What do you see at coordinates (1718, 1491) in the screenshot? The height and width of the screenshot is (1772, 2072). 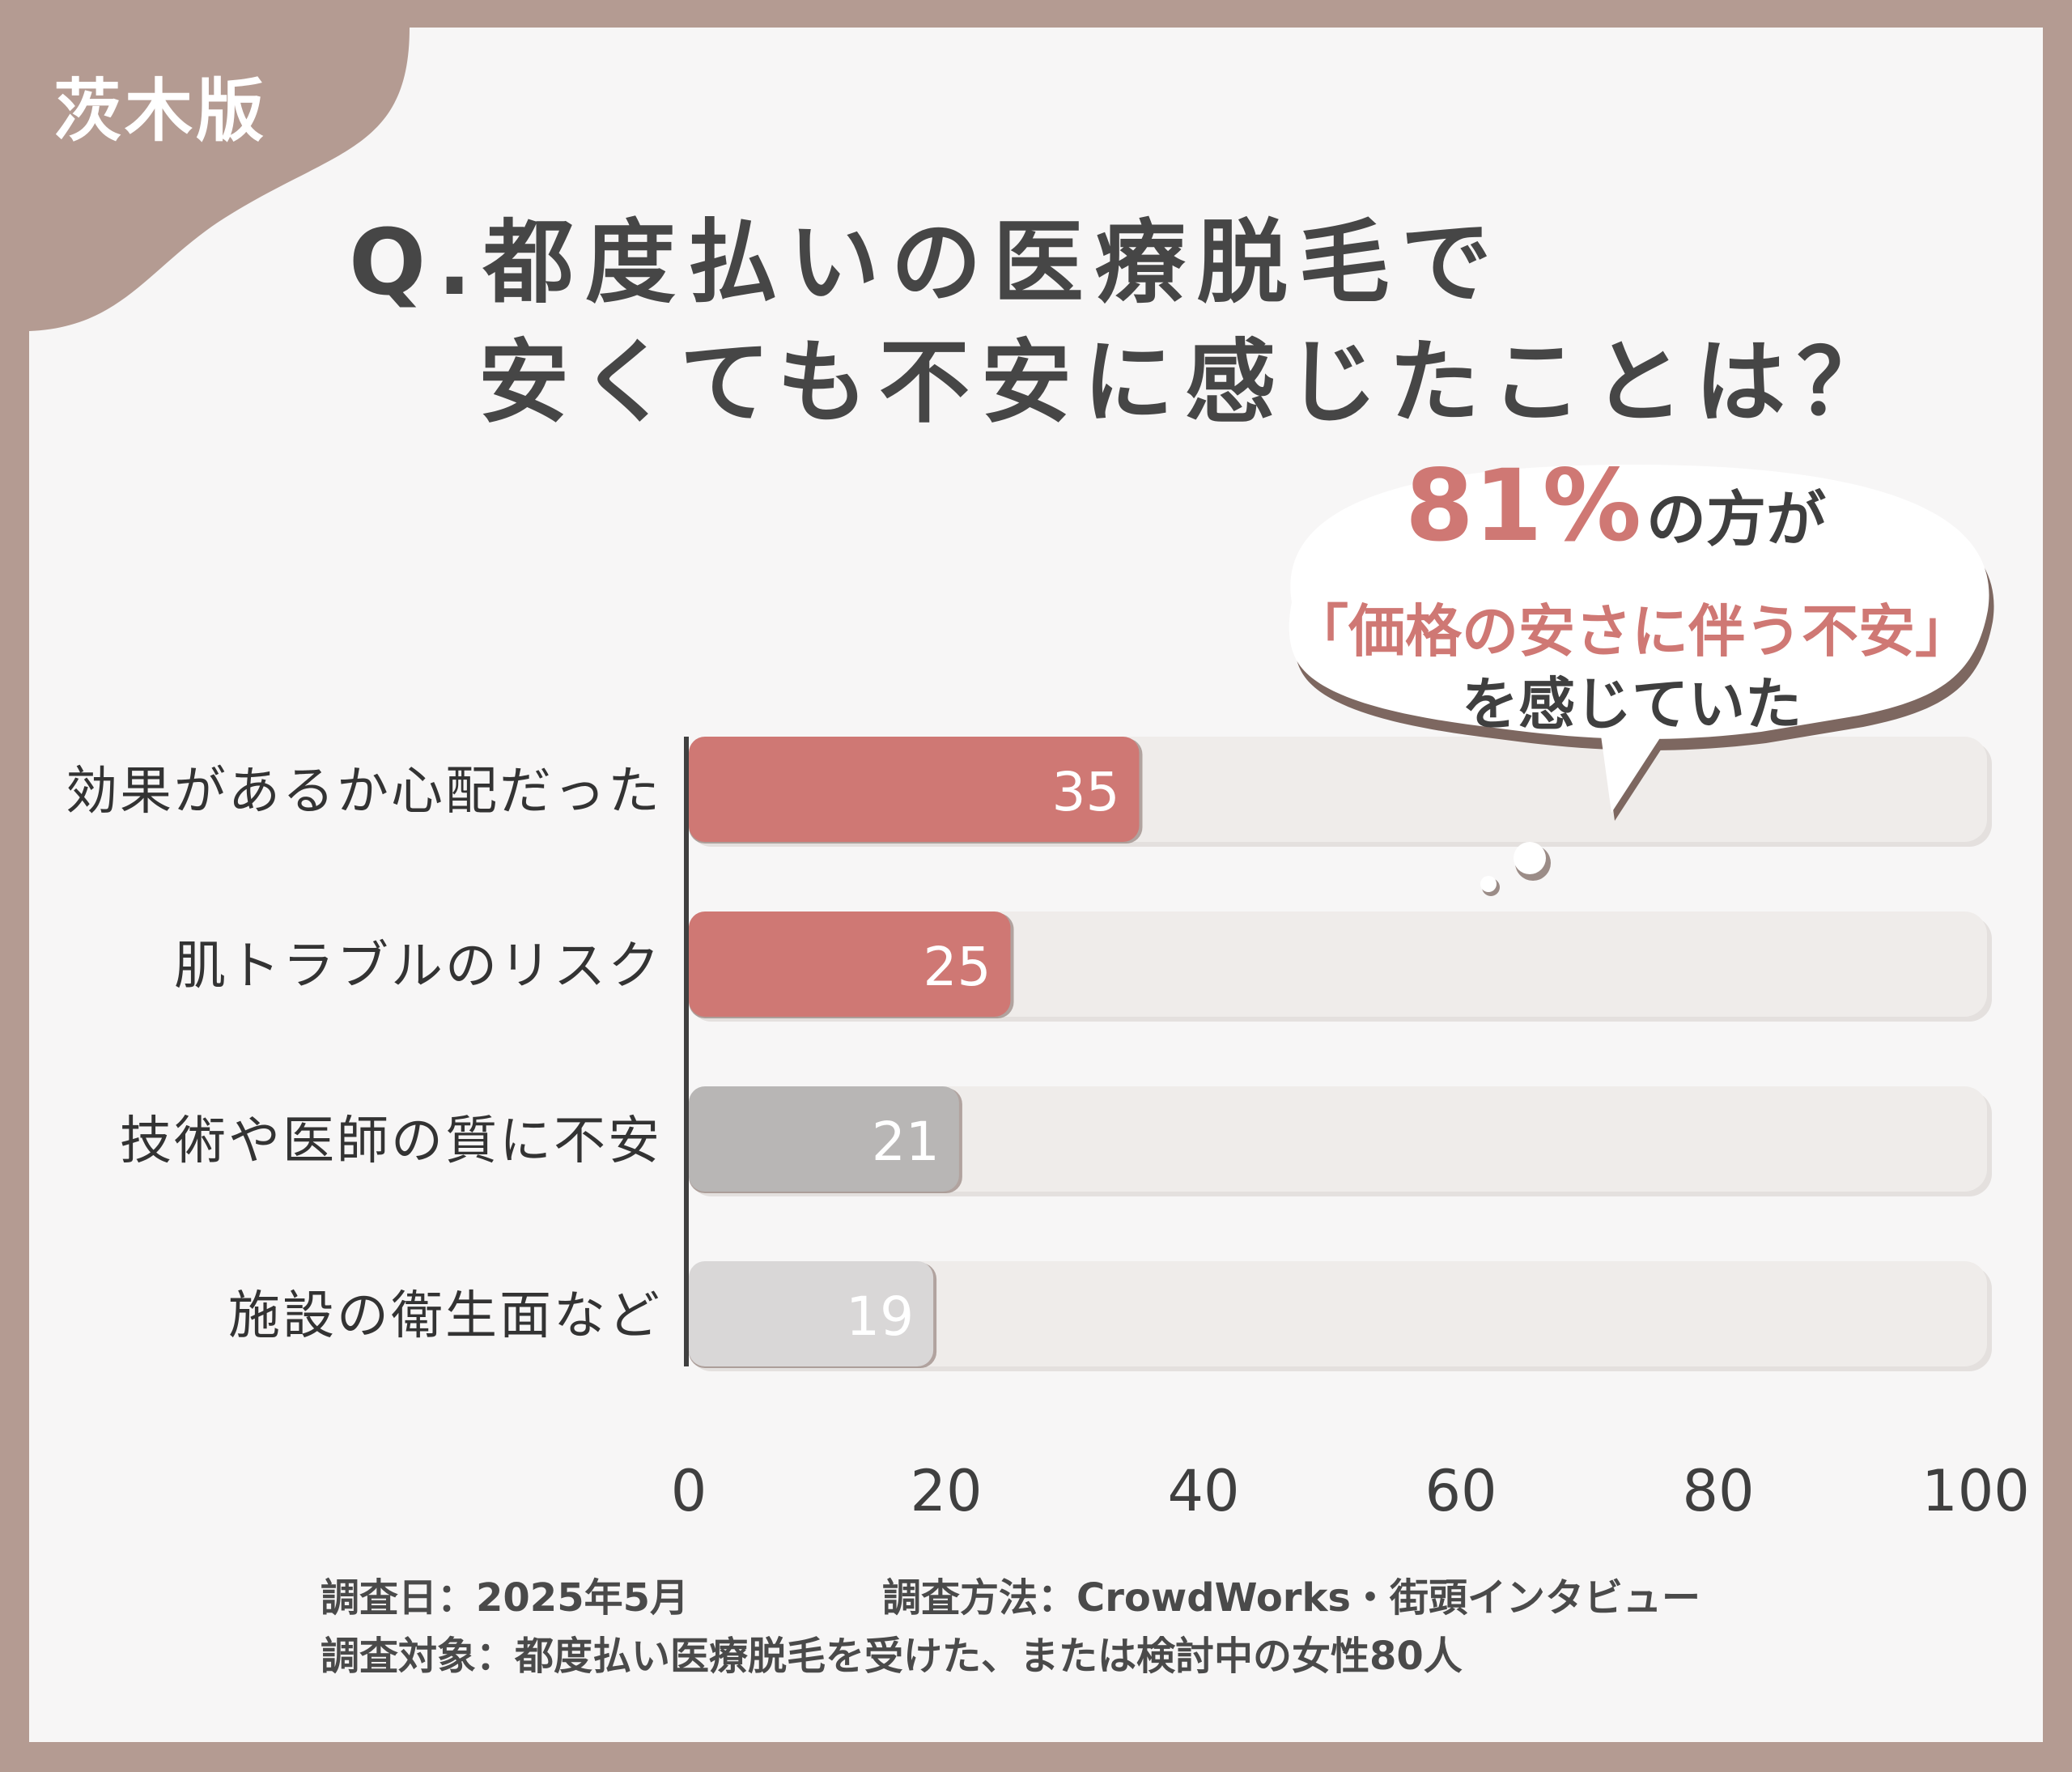 I see `x-tick-label: 80` at bounding box center [1718, 1491].